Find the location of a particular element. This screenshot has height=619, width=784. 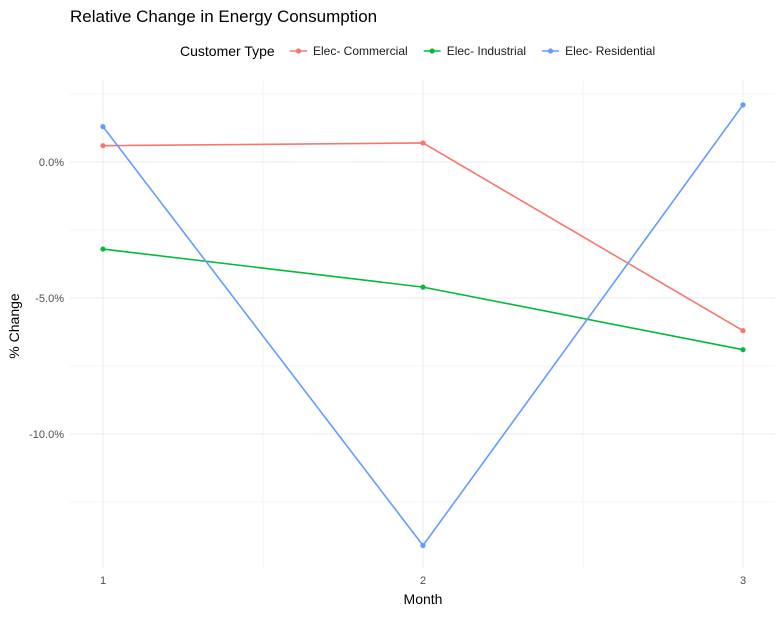

legend-label: Elec- Industrial is located at coordinates (486, 51).